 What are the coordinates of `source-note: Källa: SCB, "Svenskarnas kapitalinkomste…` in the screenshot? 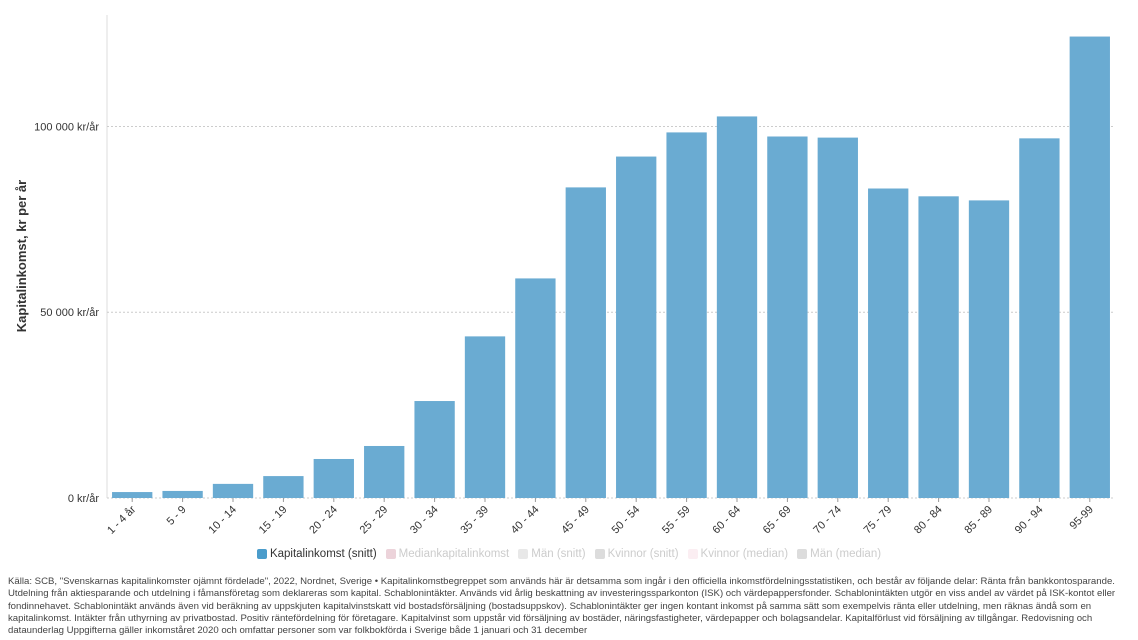 It's located at (562, 606).